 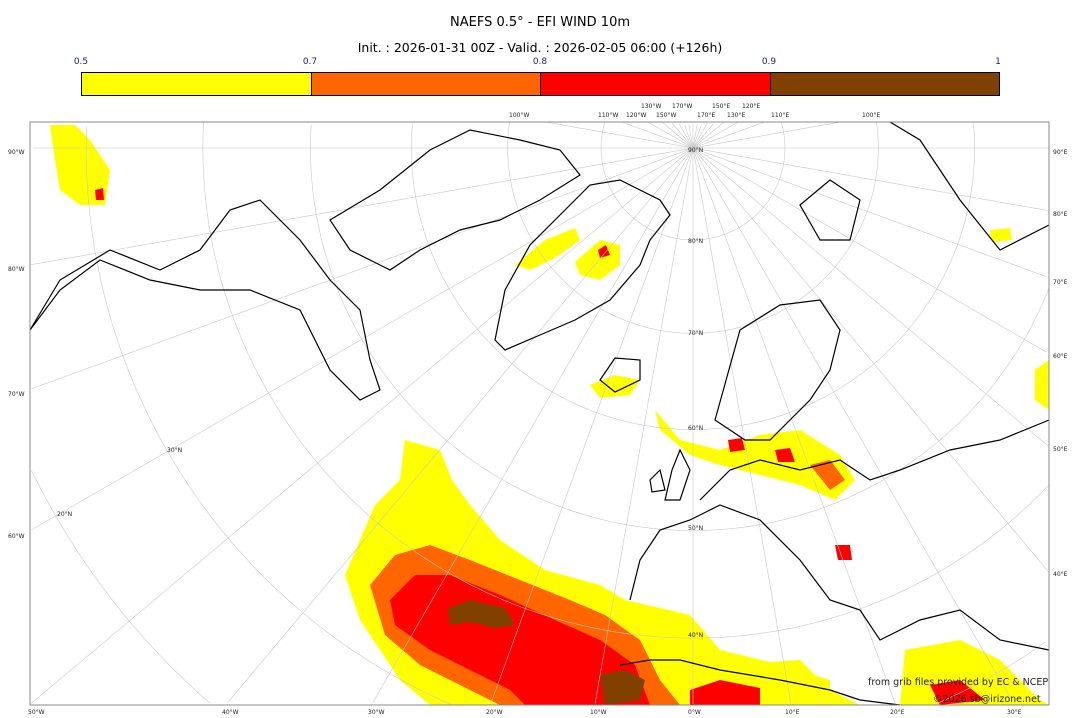 I want to click on lon-label: 70°W, so click(x=16, y=394).